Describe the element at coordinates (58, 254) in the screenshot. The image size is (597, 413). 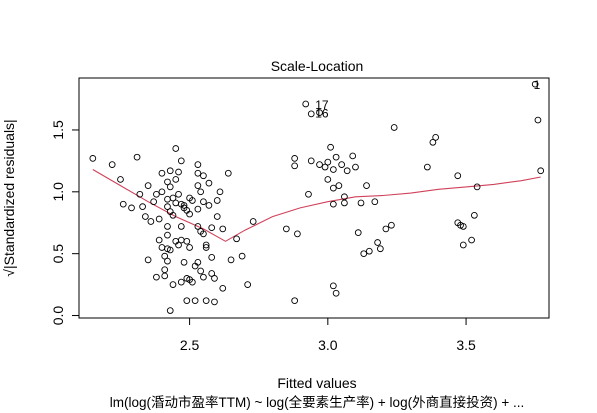
I see `y-tick-label: 0.5` at that location.